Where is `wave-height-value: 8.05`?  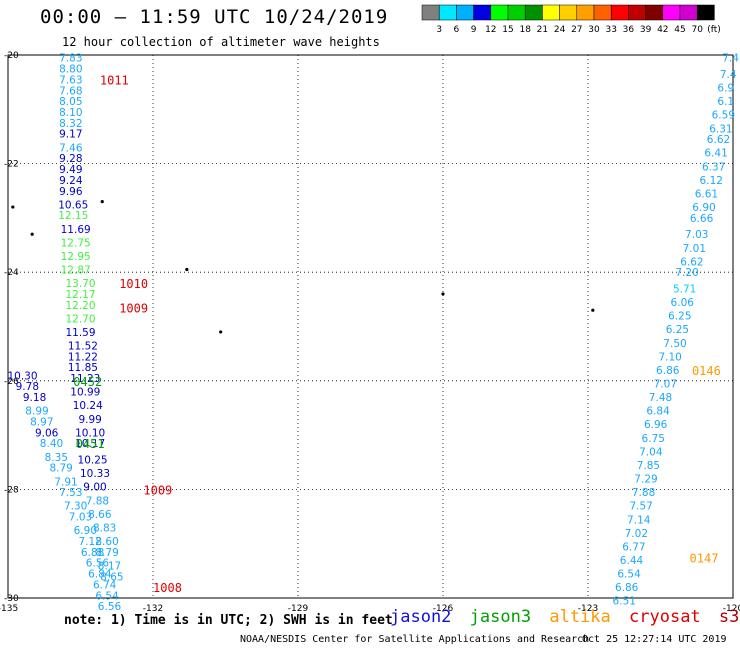
wave-height-value: 8.05 is located at coordinates (70, 102).